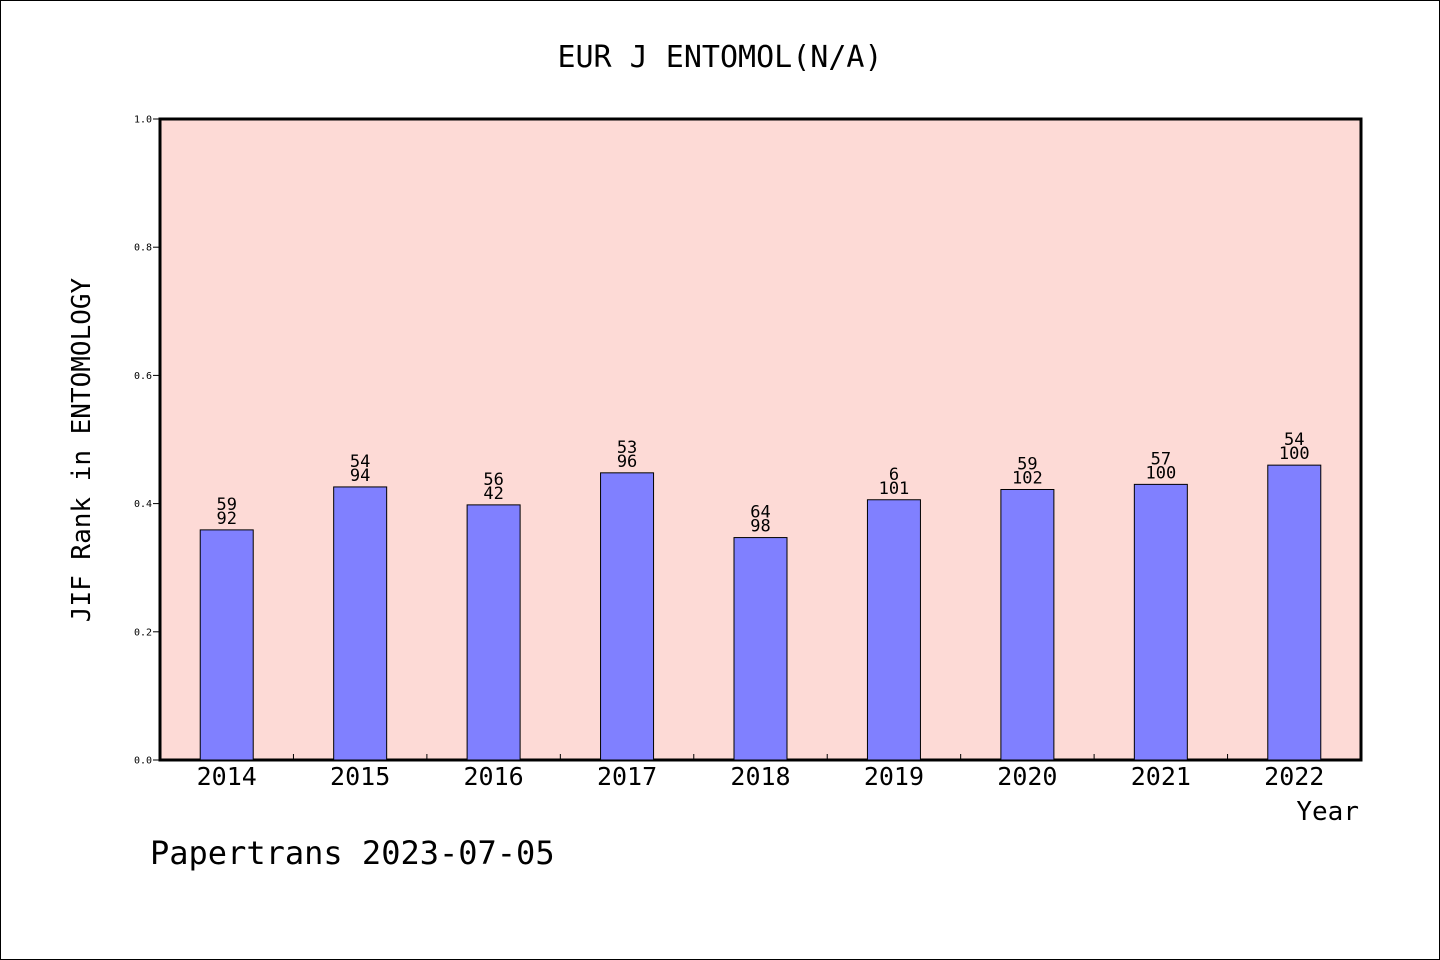 This screenshot has width=1440, height=960. Describe the element at coordinates (760, 527) in the screenshot. I see `bar-total-label: 98` at that location.